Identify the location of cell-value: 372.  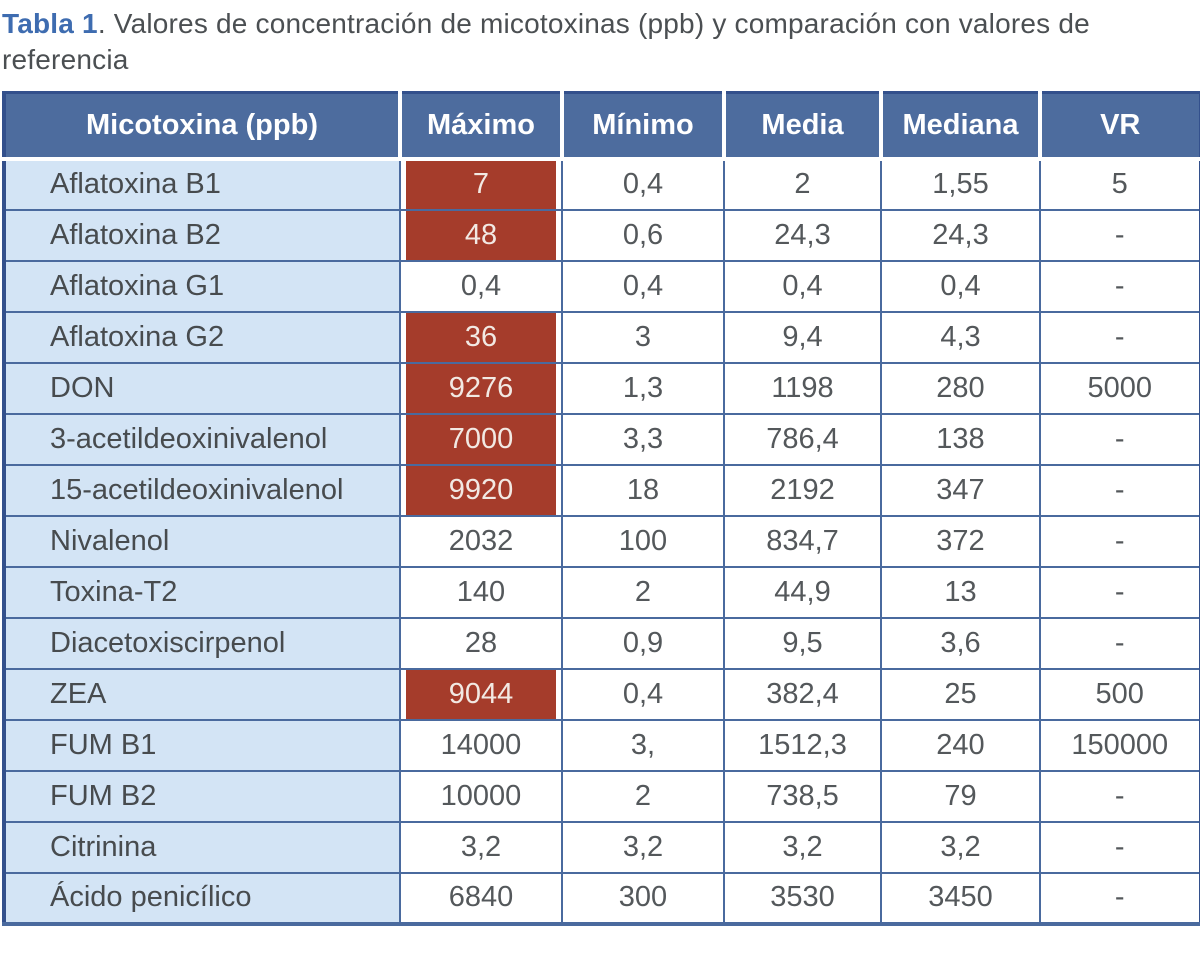
(960, 540).